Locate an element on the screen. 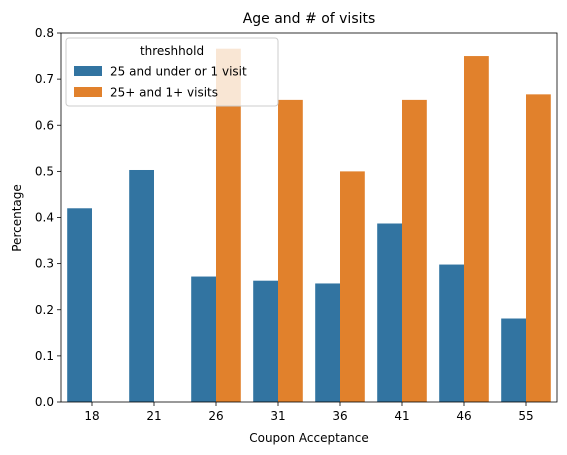 The width and height of the screenshot is (567, 455). y-tick-label: 0.7 is located at coordinates (44, 79).